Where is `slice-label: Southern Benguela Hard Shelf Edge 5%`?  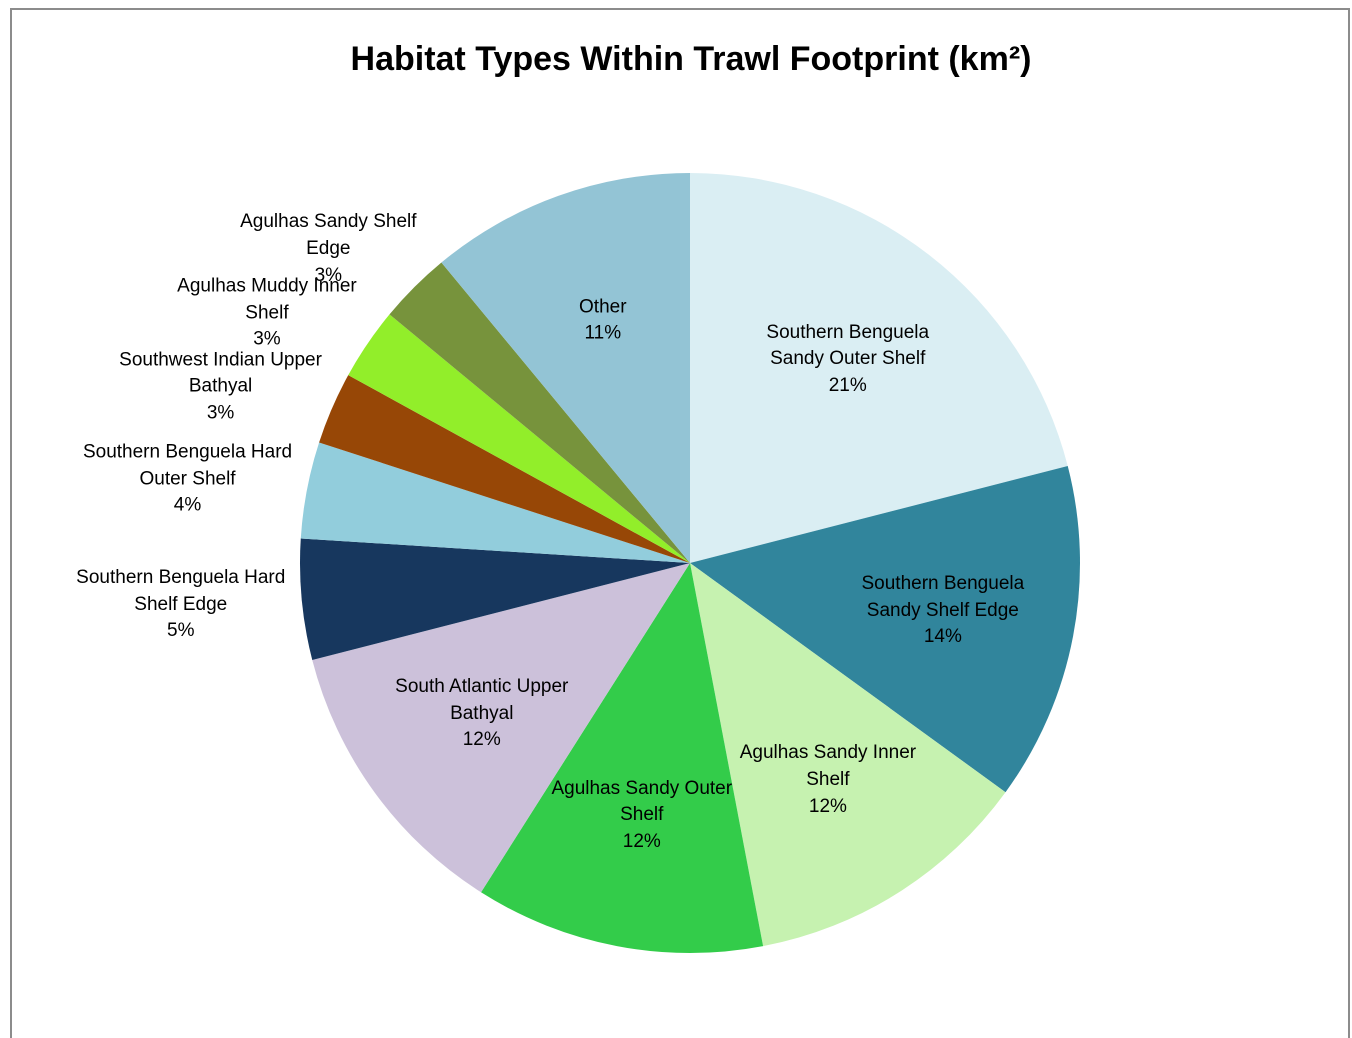
slice-label: Southern Benguela Hard Shelf Edge 5% is located at coordinates (180, 605).